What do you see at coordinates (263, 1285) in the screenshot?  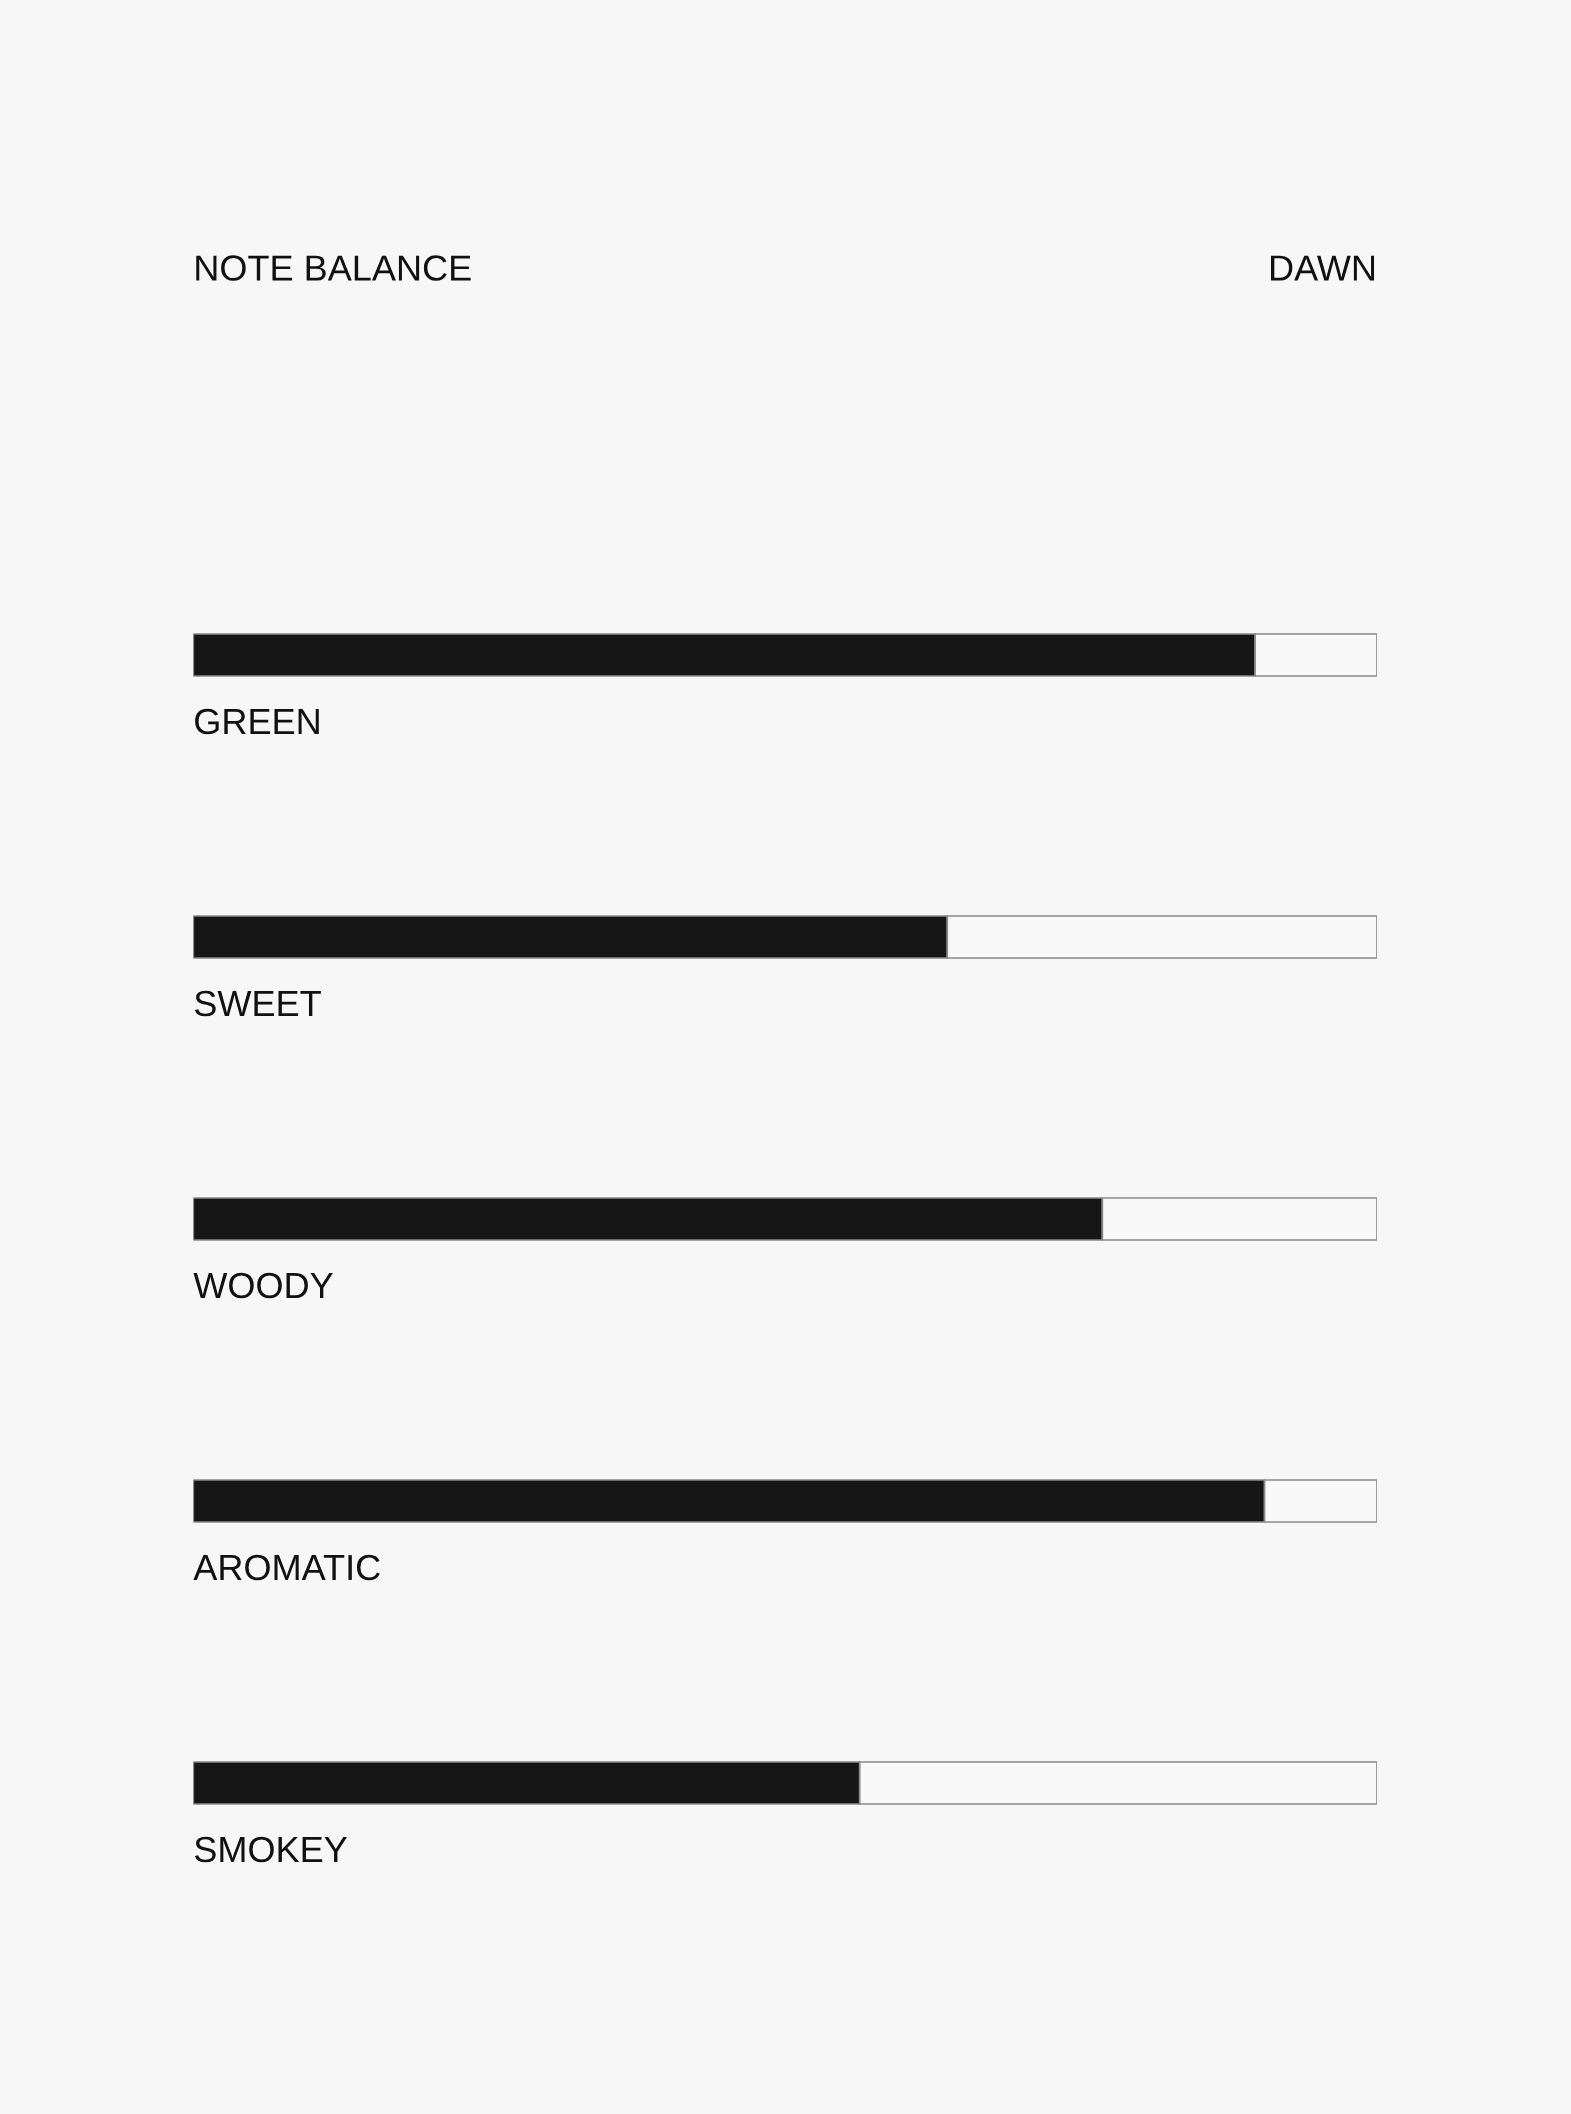 I see `y-tick-label: WOODY` at bounding box center [263, 1285].